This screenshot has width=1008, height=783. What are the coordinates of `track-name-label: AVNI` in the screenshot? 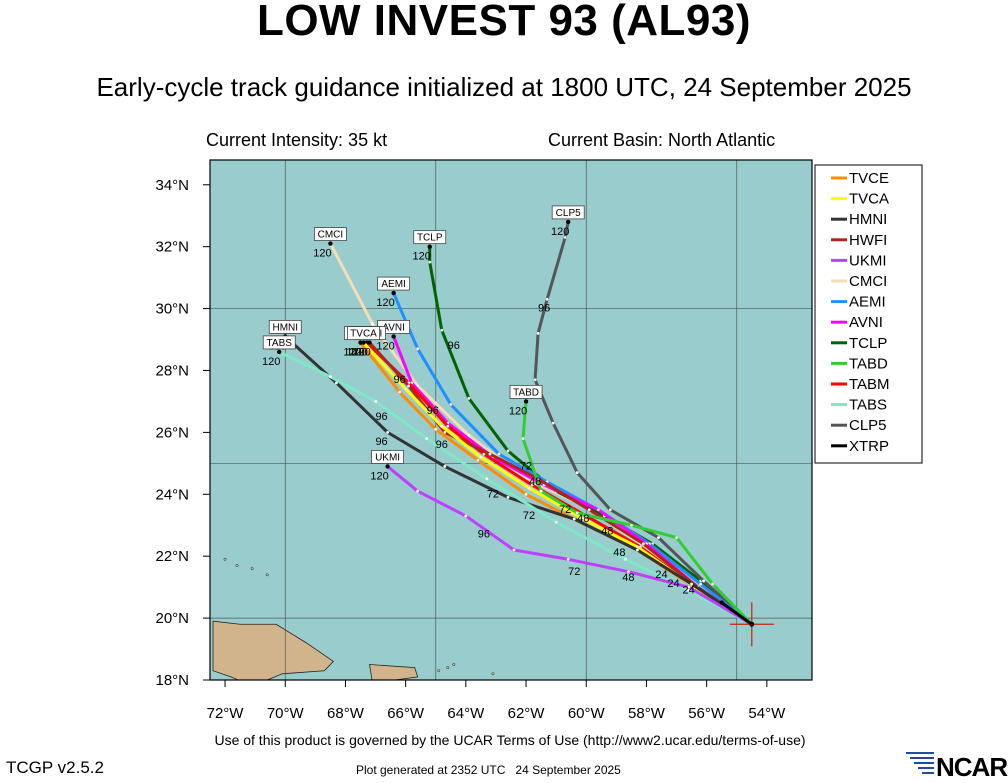 It's located at (393, 327).